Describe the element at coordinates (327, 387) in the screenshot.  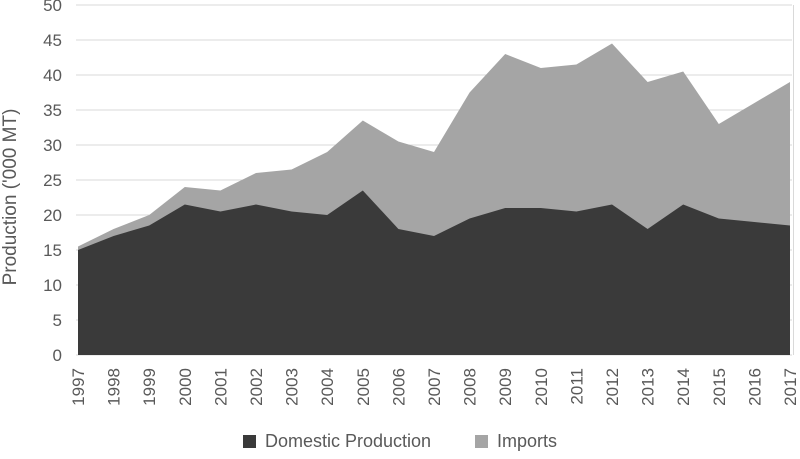
I see `x-tick-label: 2004` at that location.